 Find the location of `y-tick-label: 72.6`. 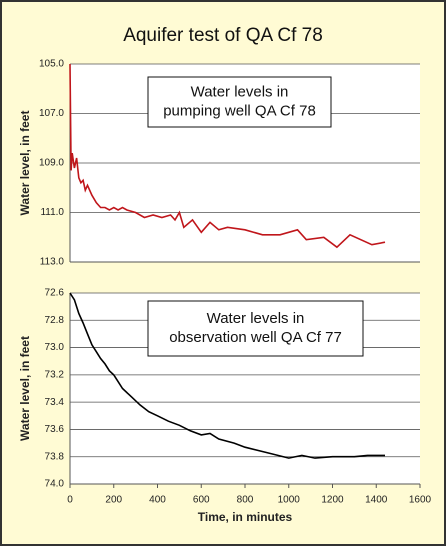

y-tick-label: 72.6 is located at coordinates (55, 293).